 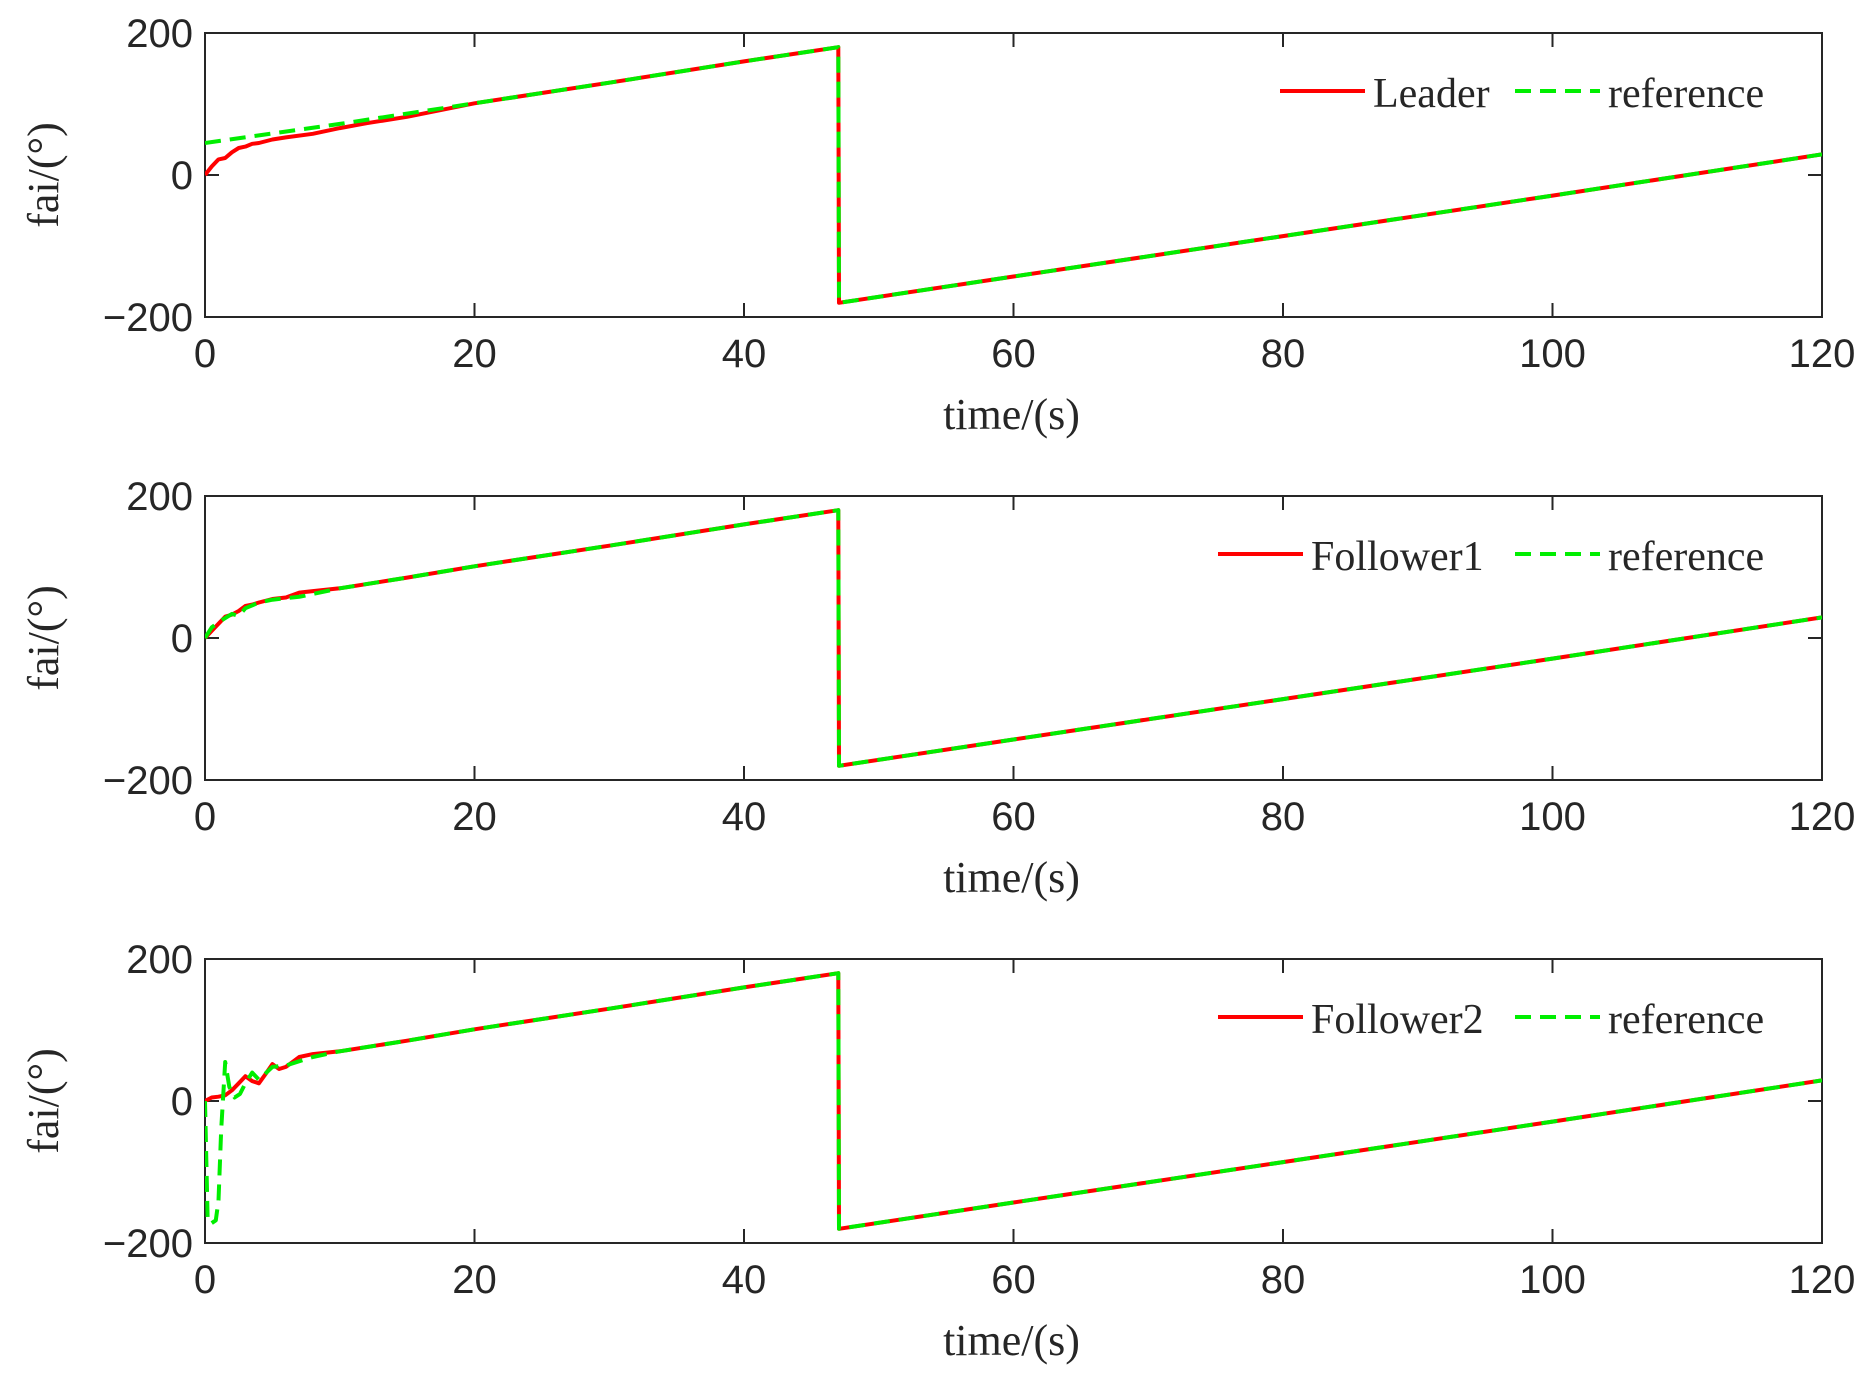 I want to click on legend-label: Leader, so click(x=1431, y=94).